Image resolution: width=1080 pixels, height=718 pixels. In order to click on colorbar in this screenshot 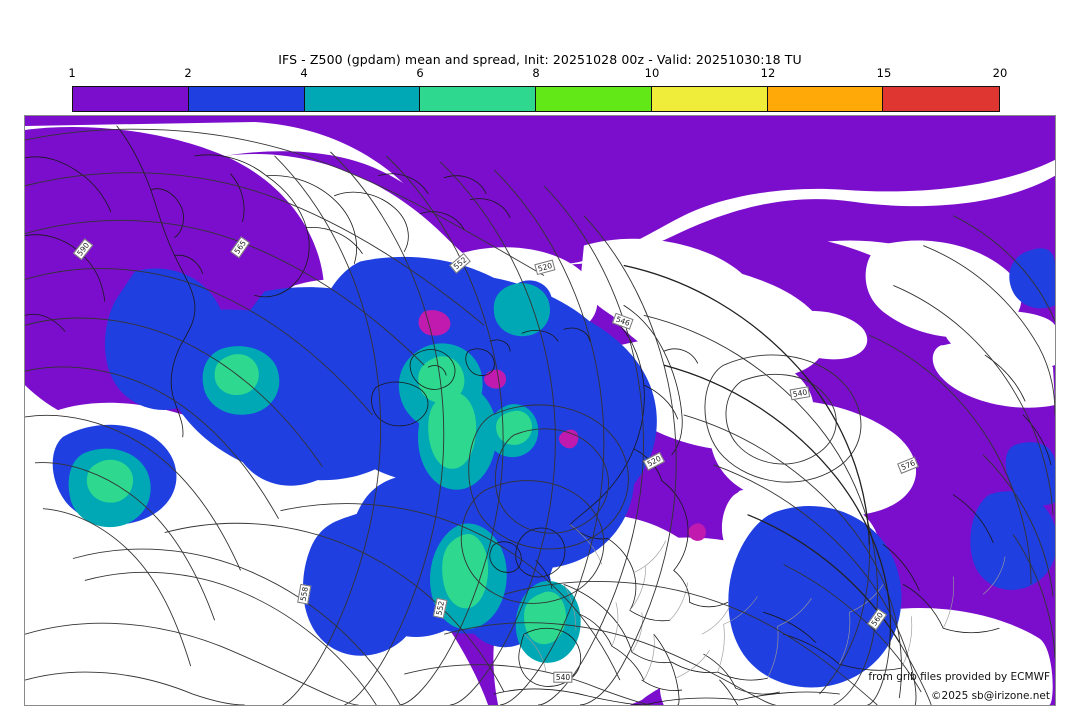, I will do `click(536, 99)`.